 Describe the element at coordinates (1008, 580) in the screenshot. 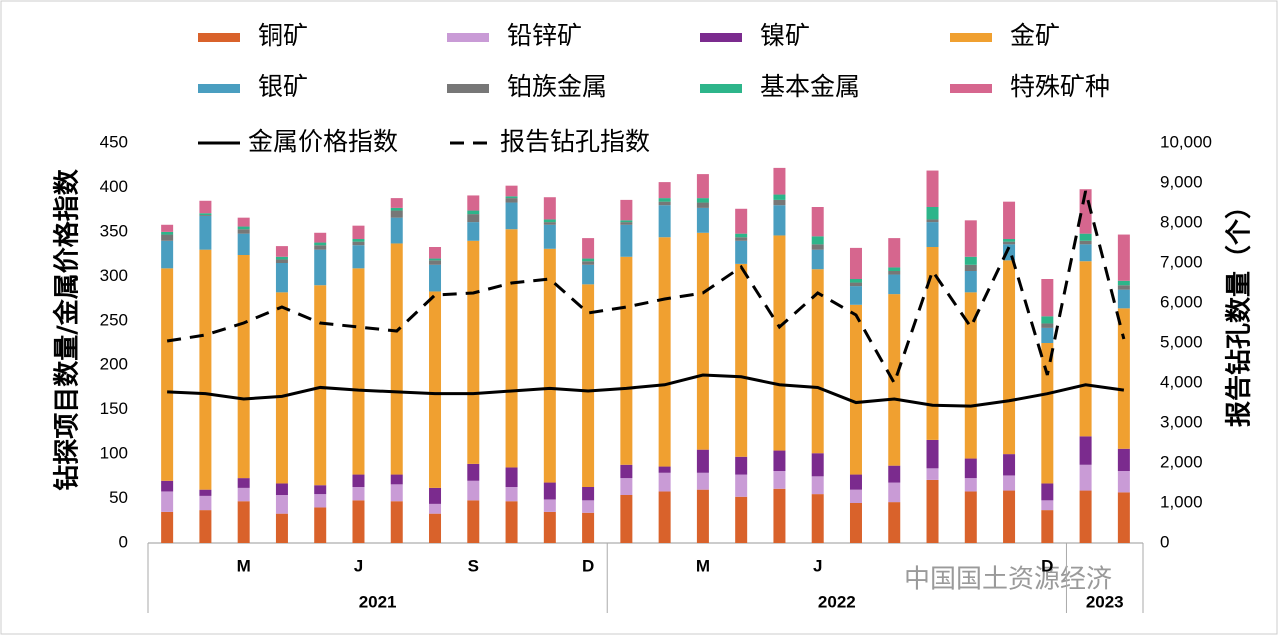

I see `watermark: 中国国土资源经济` at that location.